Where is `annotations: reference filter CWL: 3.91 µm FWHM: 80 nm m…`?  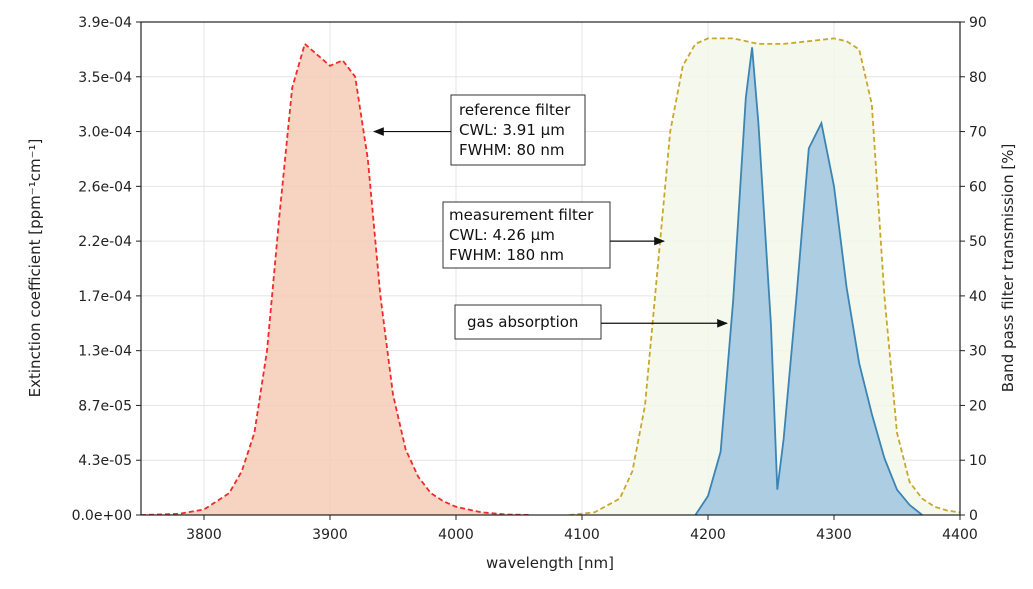
annotations: reference filter CWL: 3.91 µm FWHM: 80 nm m… is located at coordinates (550, 217).